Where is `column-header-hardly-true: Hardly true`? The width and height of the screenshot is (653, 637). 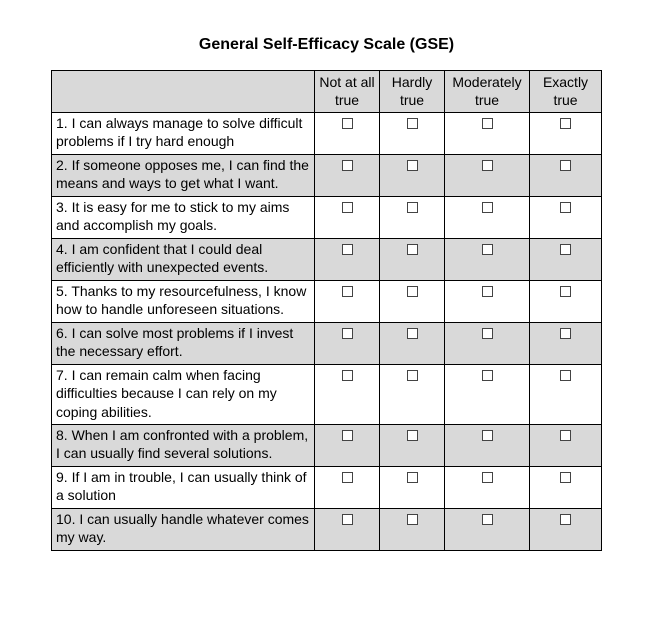
column-header-hardly-true: Hardly true is located at coordinates (412, 91).